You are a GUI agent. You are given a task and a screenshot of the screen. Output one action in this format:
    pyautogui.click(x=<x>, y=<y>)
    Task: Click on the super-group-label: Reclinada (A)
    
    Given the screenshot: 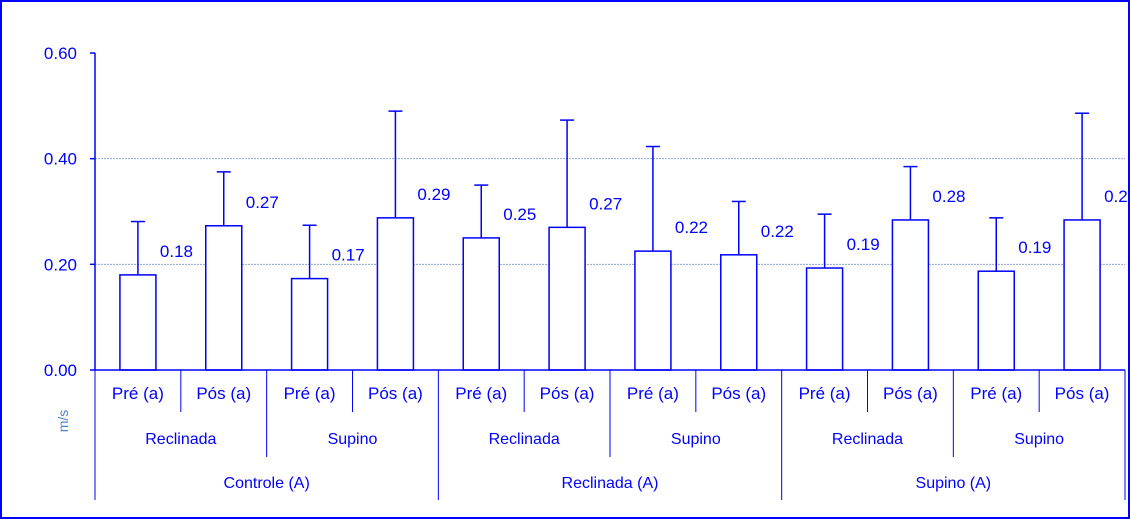 What is the action you would take?
    pyautogui.click(x=610, y=483)
    